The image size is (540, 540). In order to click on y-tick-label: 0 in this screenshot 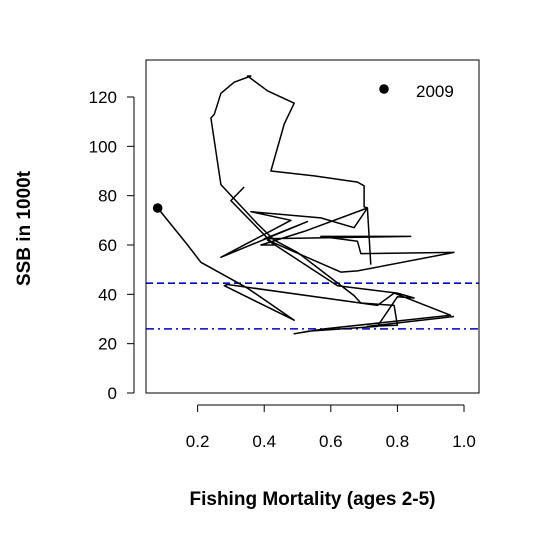, I will do `click(112, 393)`.